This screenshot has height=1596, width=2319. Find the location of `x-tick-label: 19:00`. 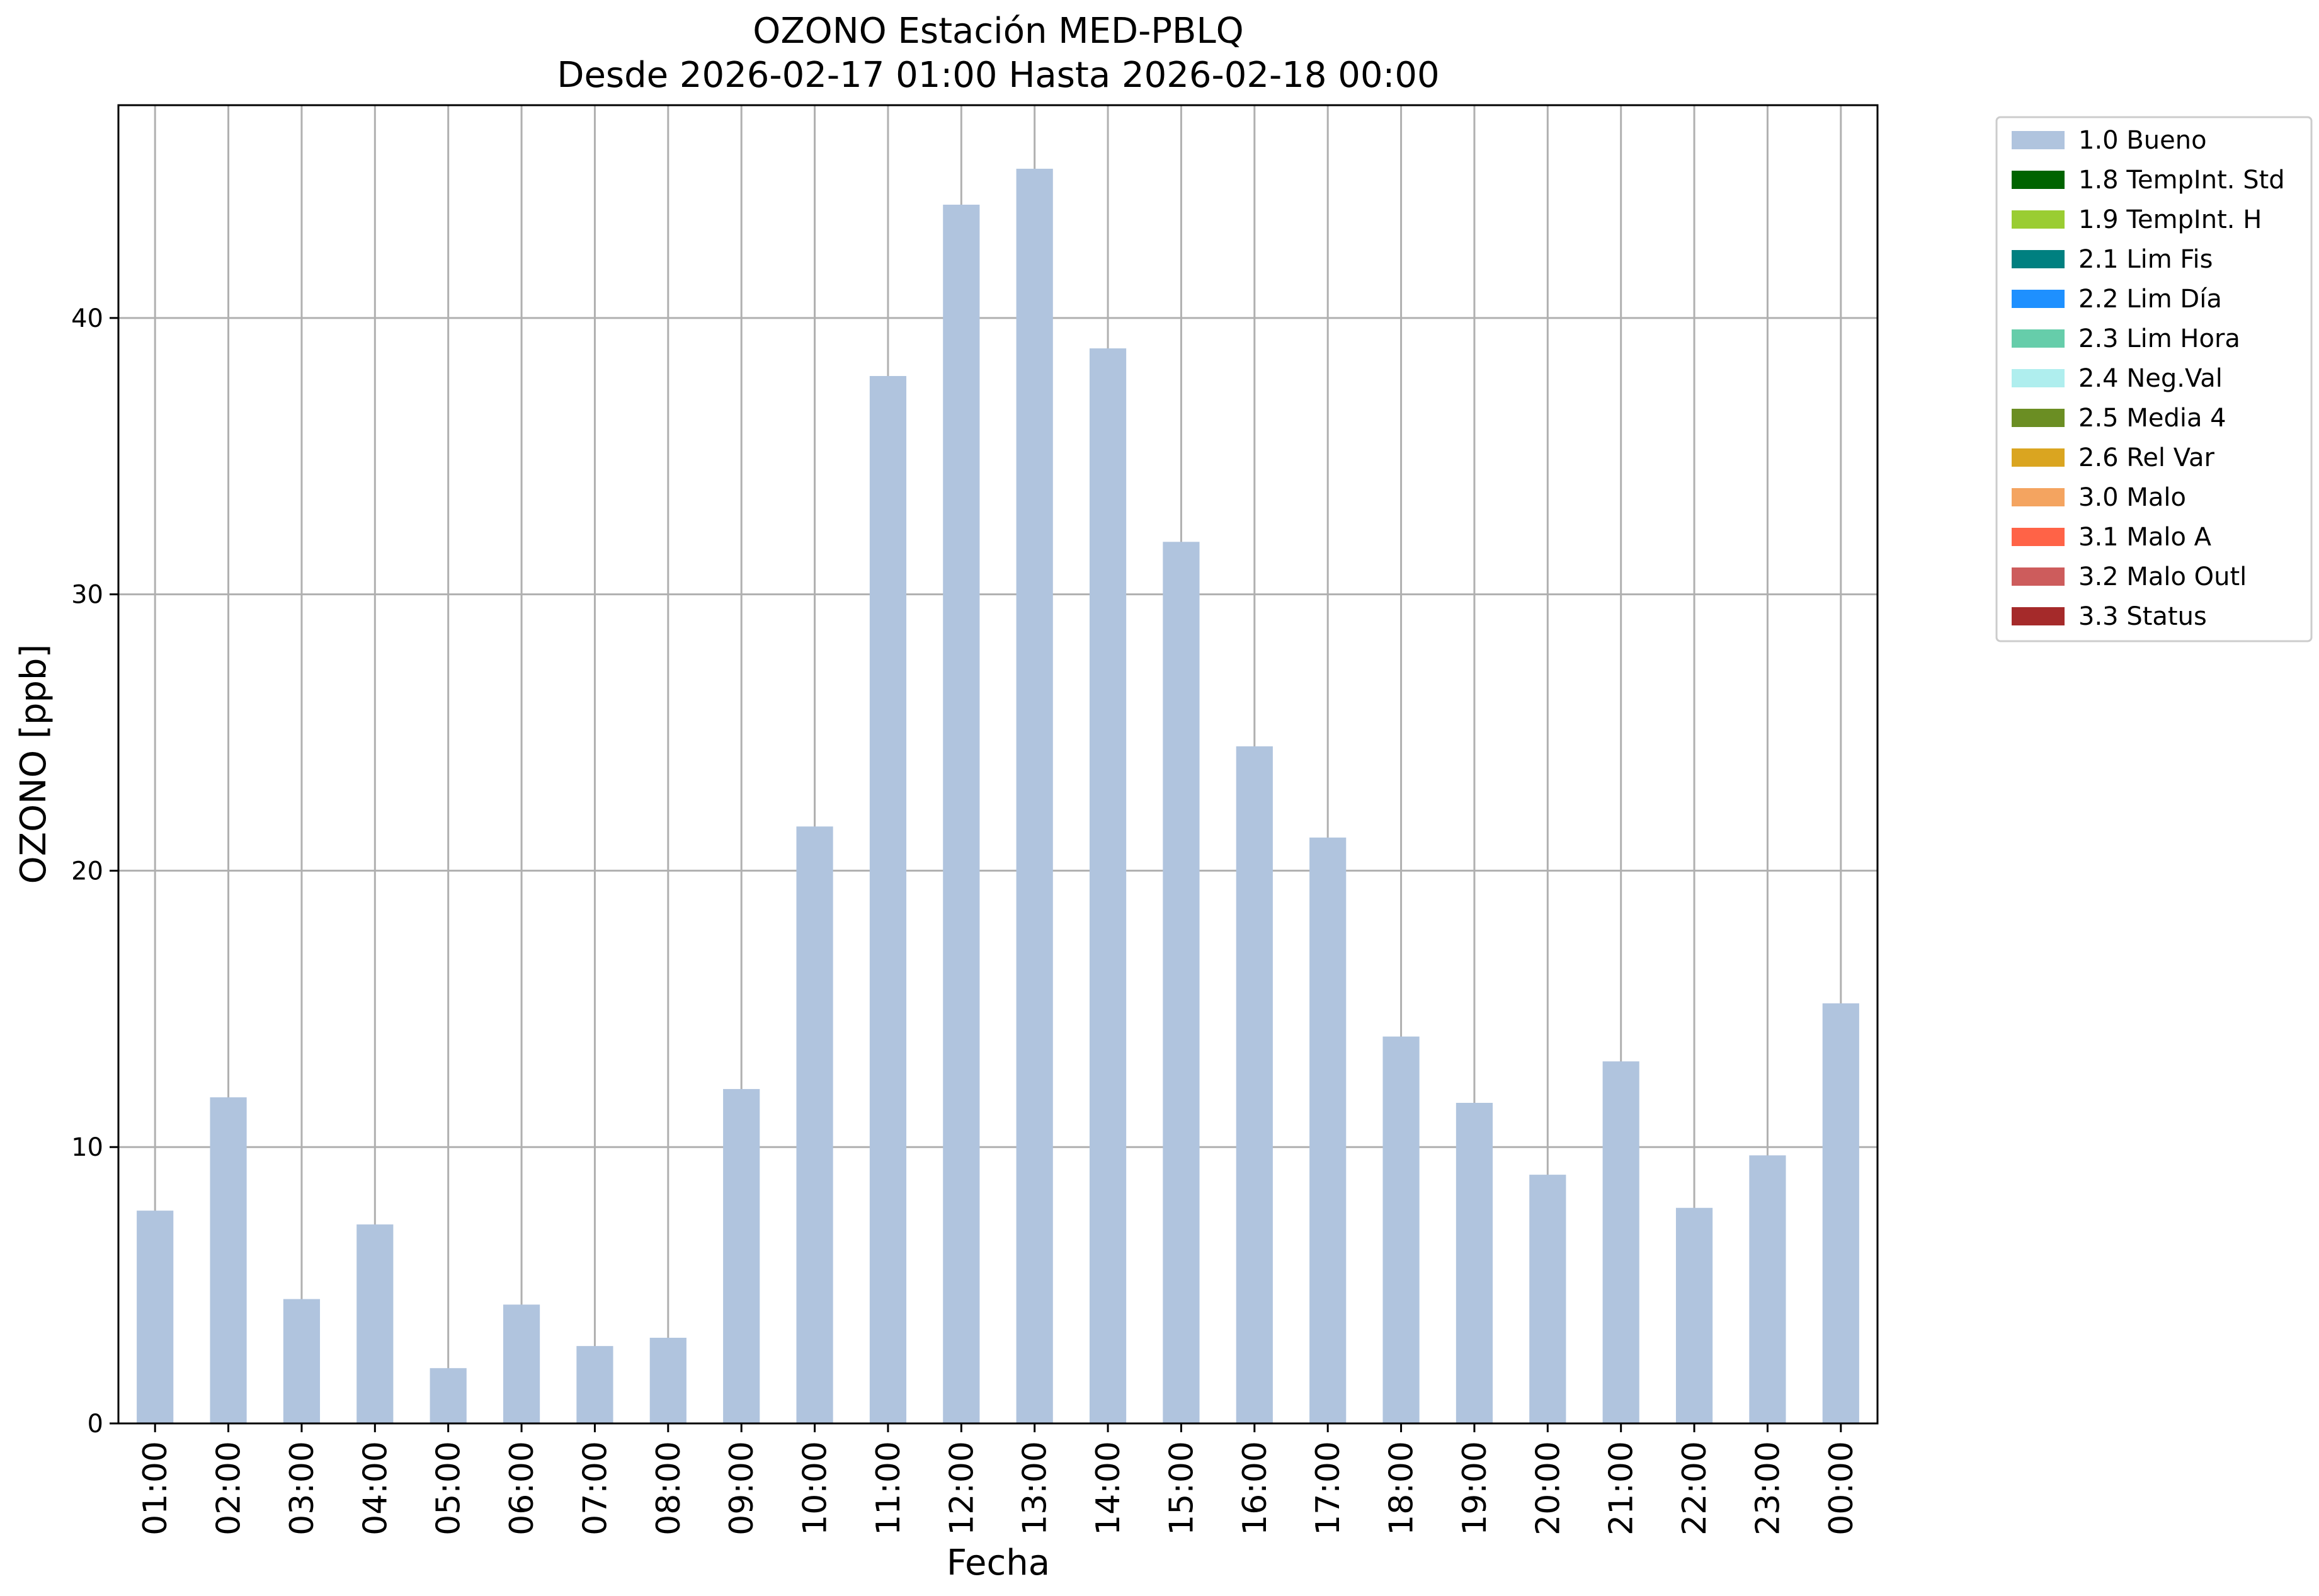

x-tick-label: 19:00 is located at coordinates (1475, 1488).